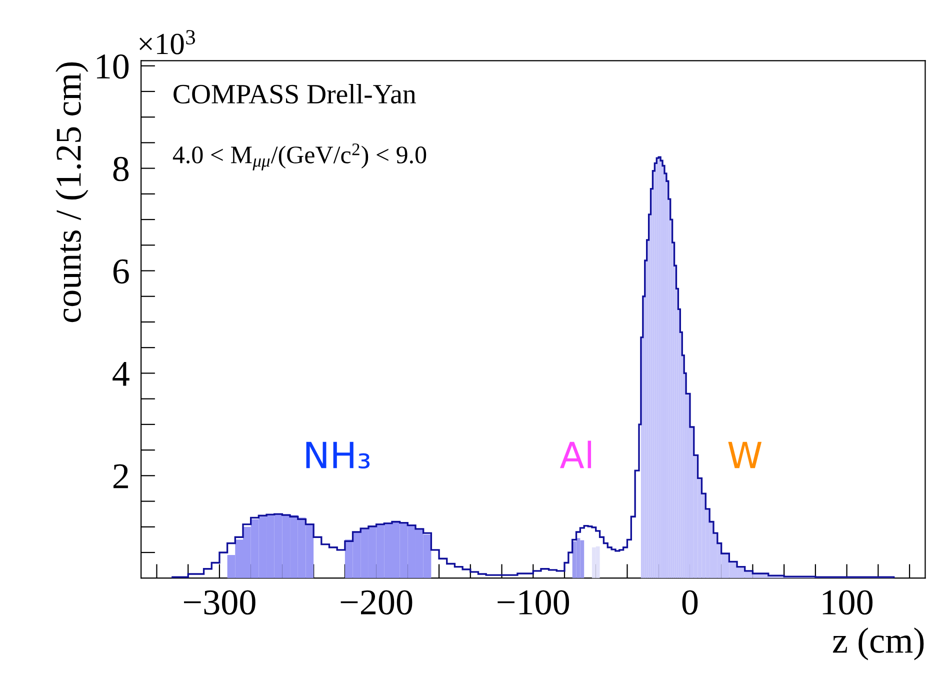  Describe the element at coordinates (690, 602) in the screenshot. I see `x-tick-label: 0` at that location.